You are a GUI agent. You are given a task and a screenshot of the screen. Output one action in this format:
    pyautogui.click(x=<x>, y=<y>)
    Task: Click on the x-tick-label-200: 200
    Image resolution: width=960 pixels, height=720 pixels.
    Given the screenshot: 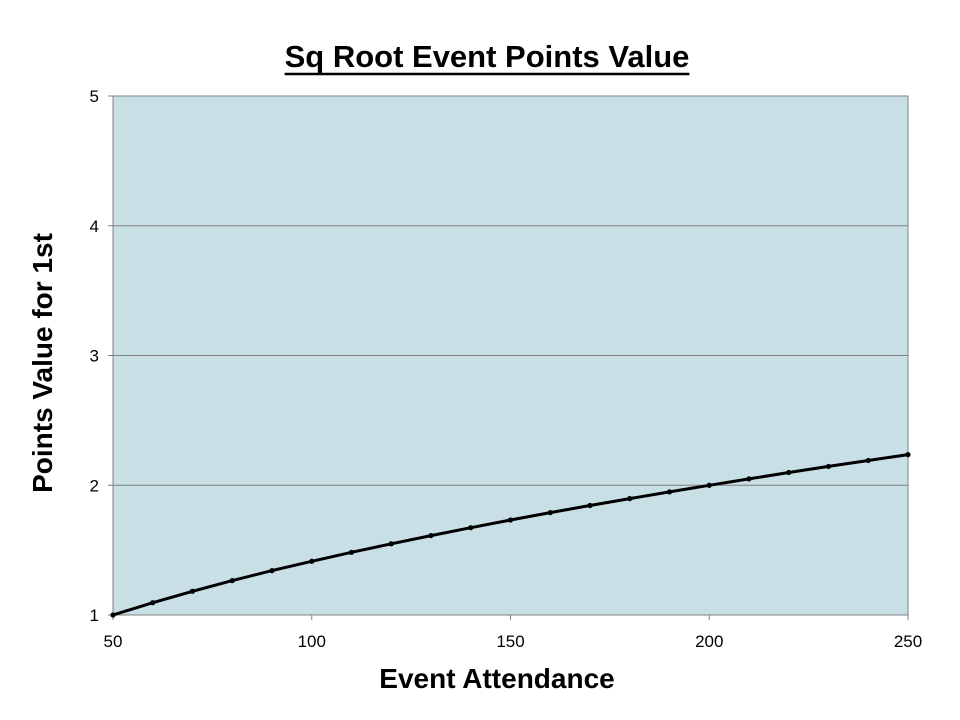 What is the action you would take?
    pyautogui.click(x=709, y=641)
    